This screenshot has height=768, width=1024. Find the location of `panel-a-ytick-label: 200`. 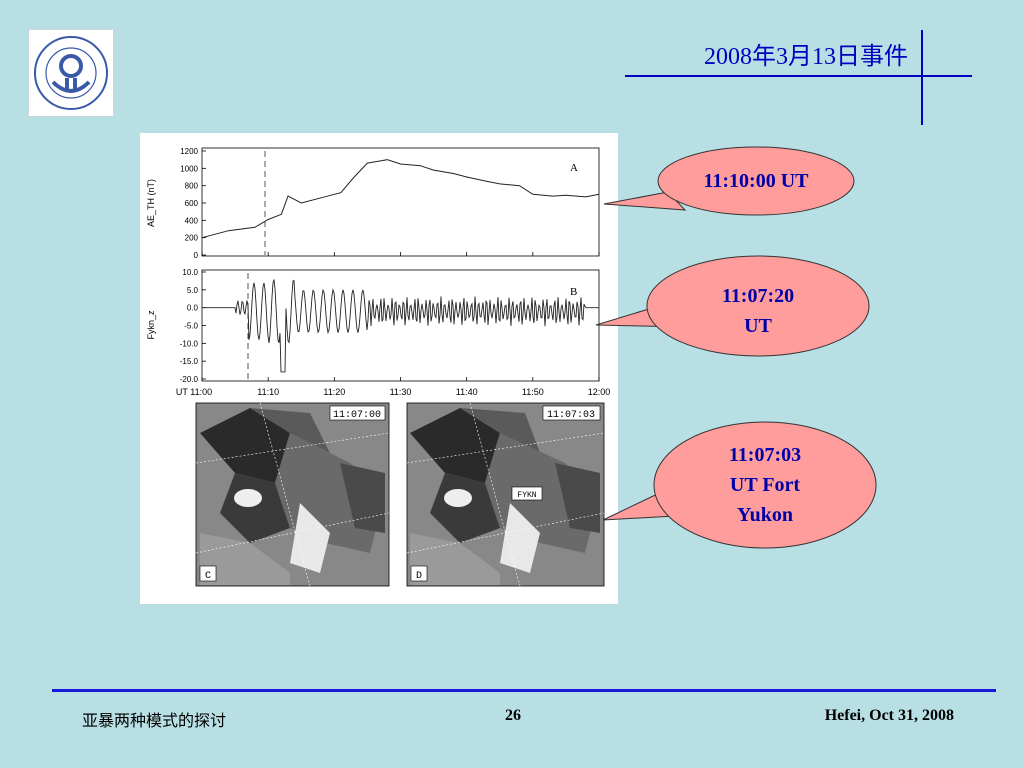

panel-a-ytick-label: 200 is located at coordinates (192, 238).